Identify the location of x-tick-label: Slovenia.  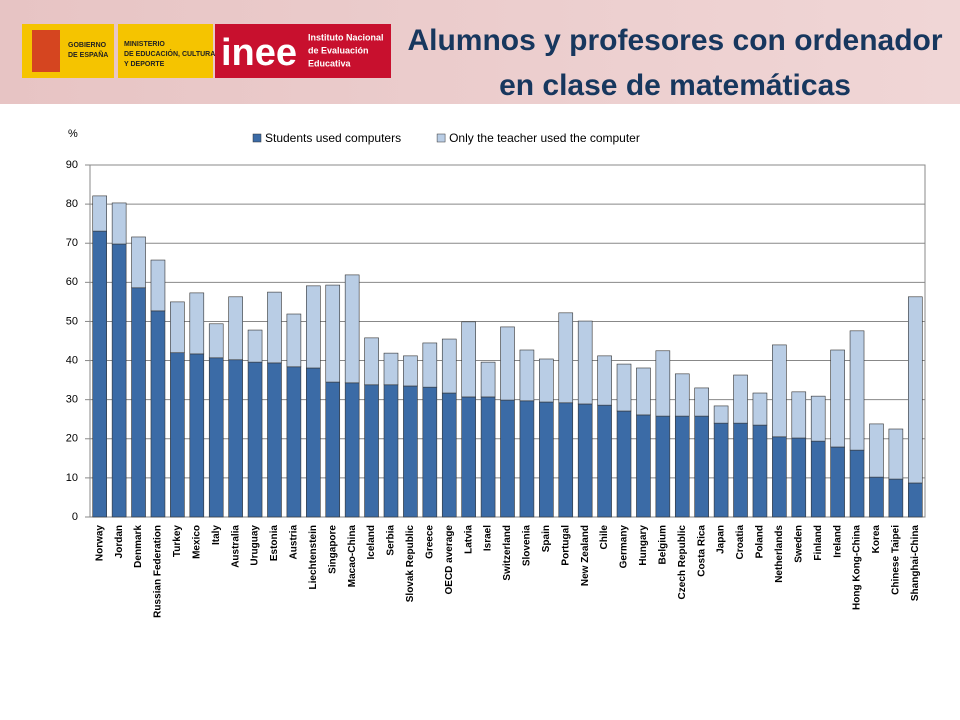
(527, 546).